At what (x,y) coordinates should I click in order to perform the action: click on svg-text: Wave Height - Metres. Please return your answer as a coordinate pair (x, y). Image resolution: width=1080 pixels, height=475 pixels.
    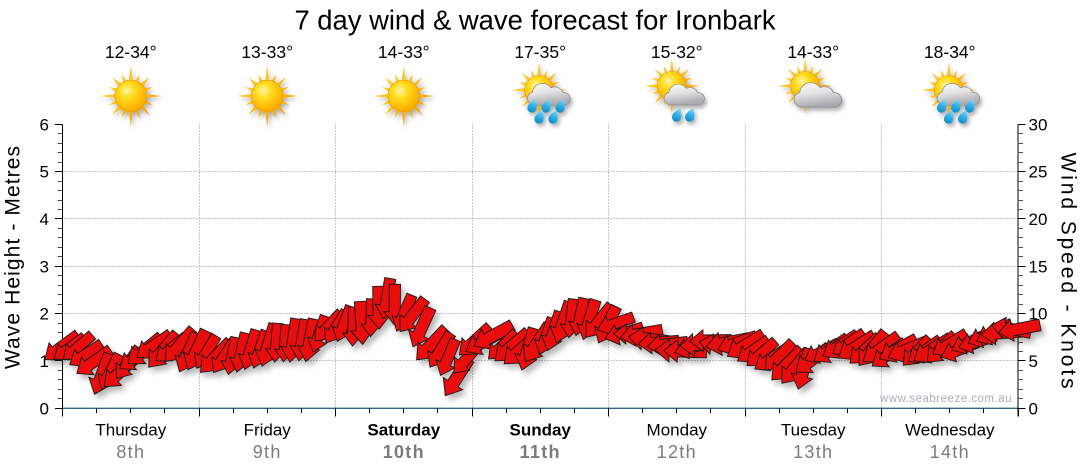
    Looking at the image, I should click on (13, 257).